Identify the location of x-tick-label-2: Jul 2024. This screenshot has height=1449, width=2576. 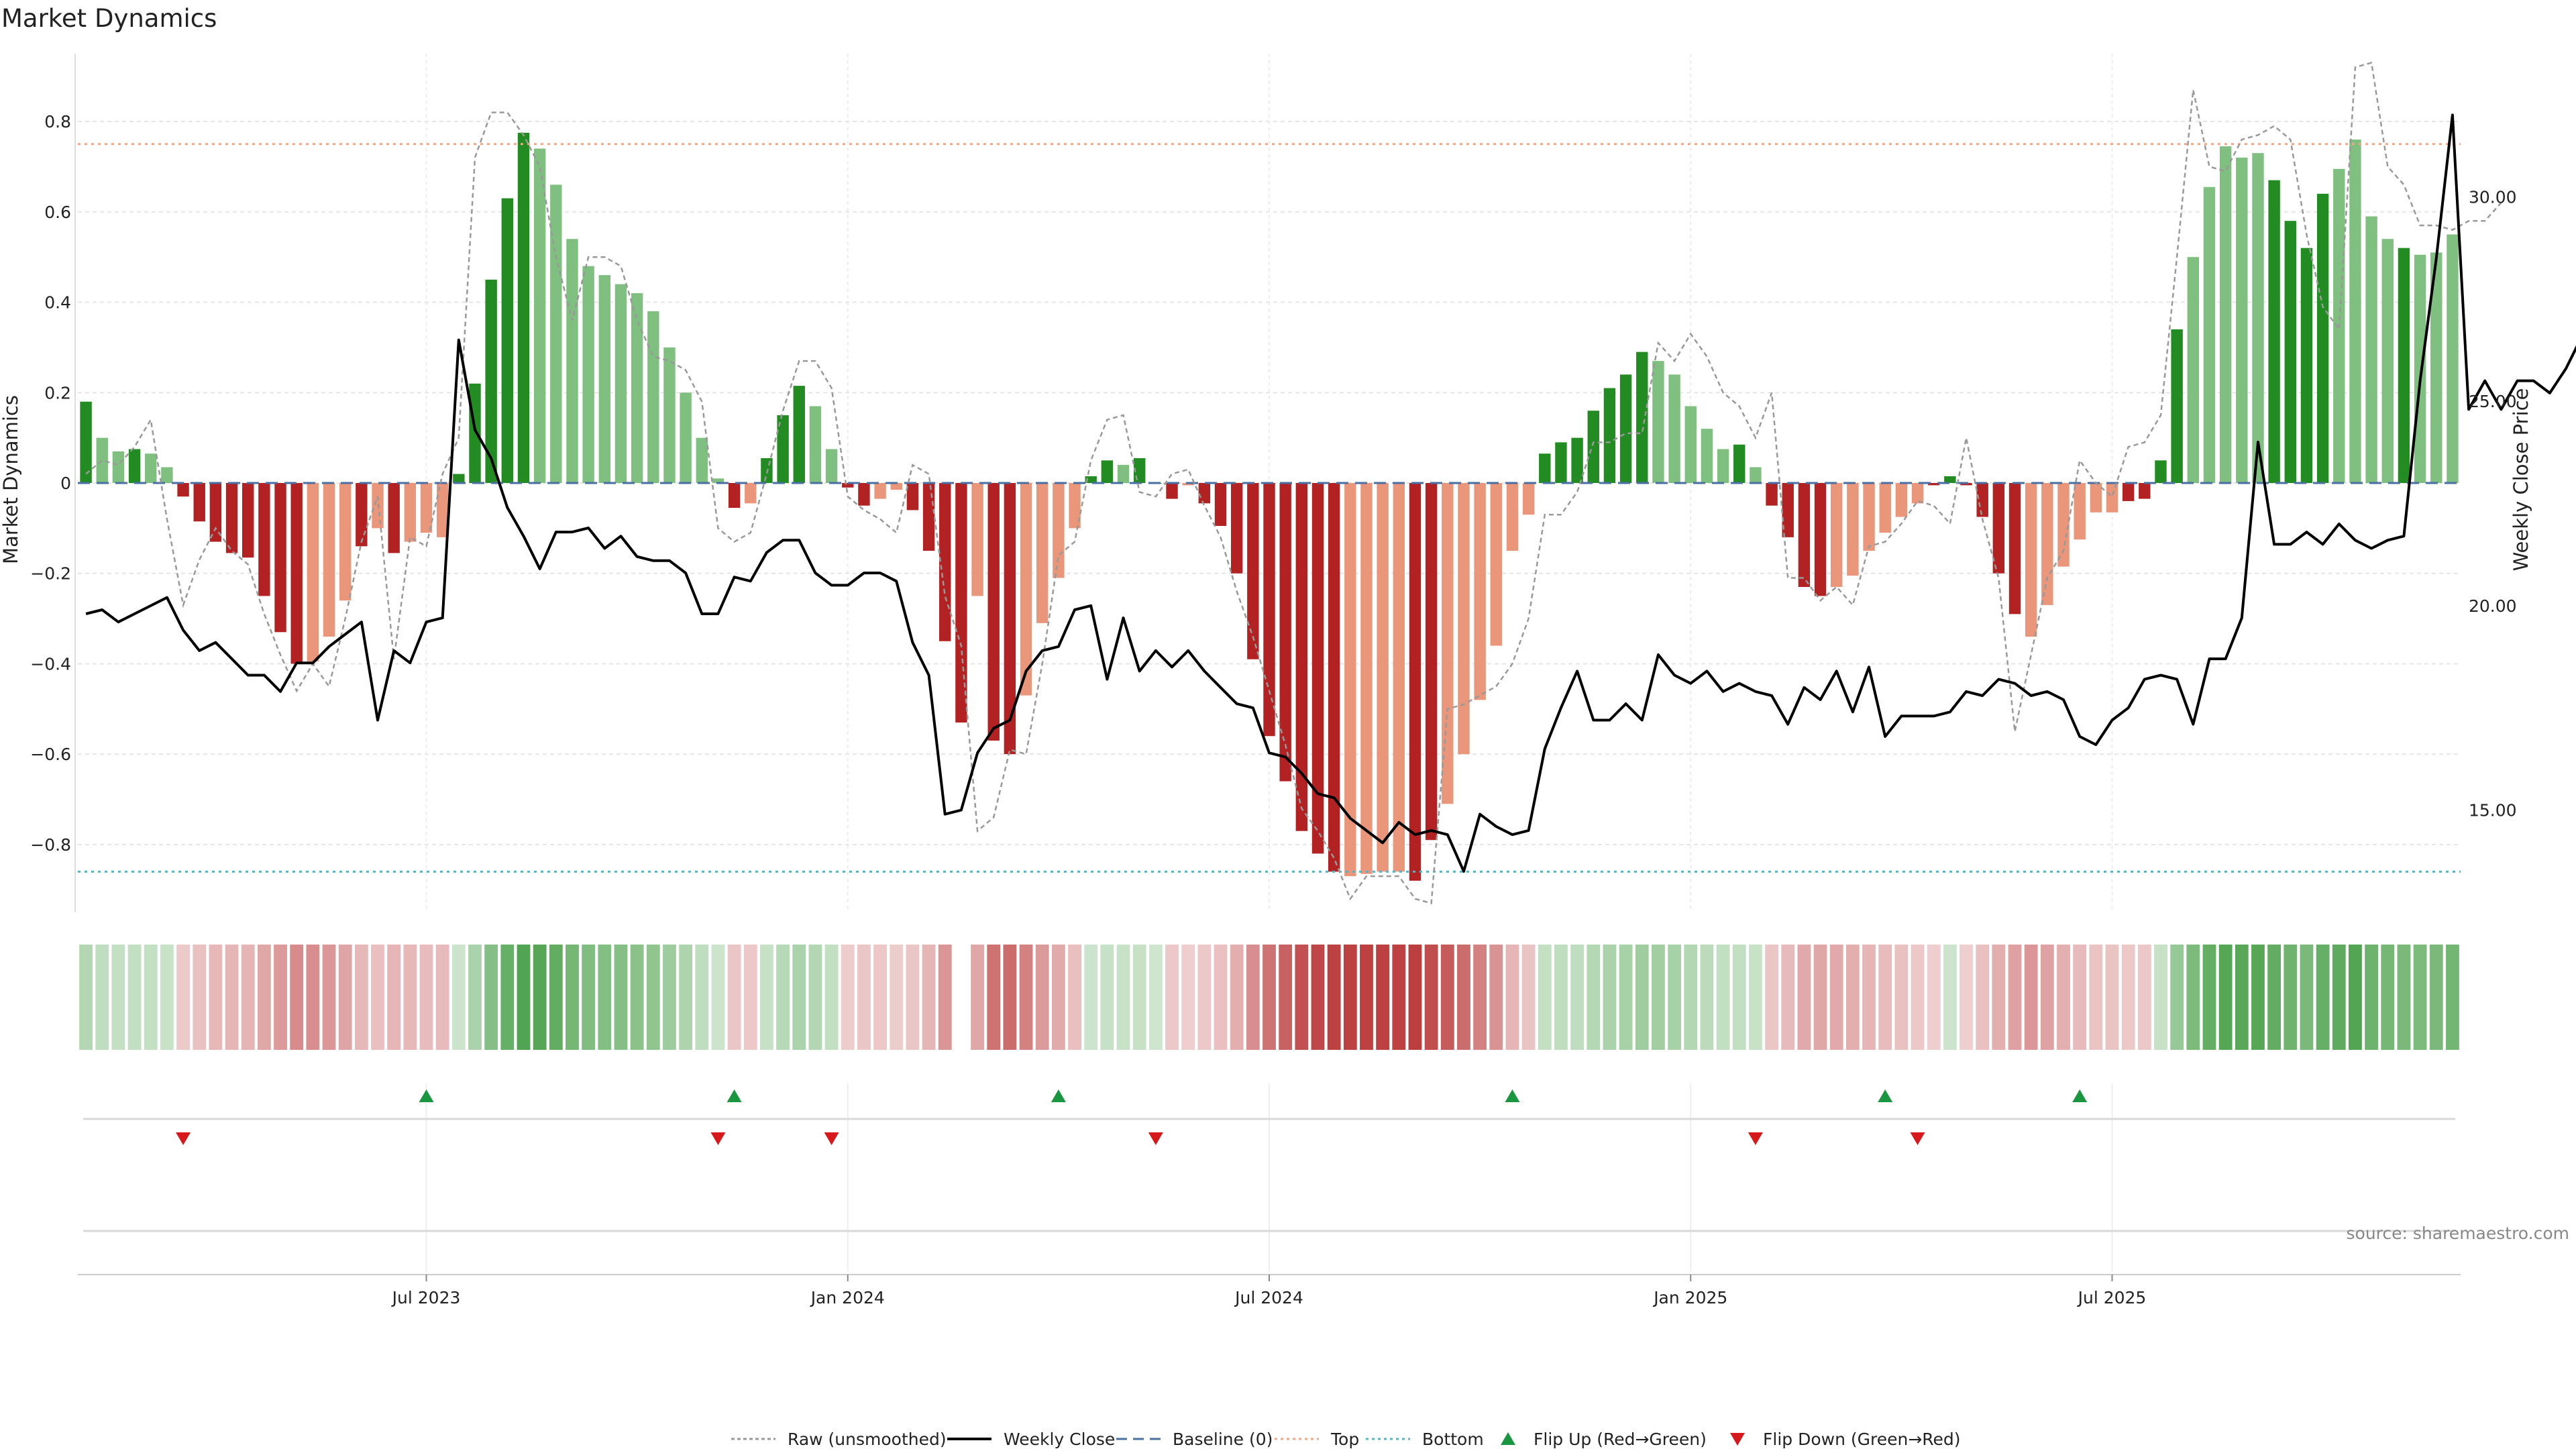
(1268, 1297).